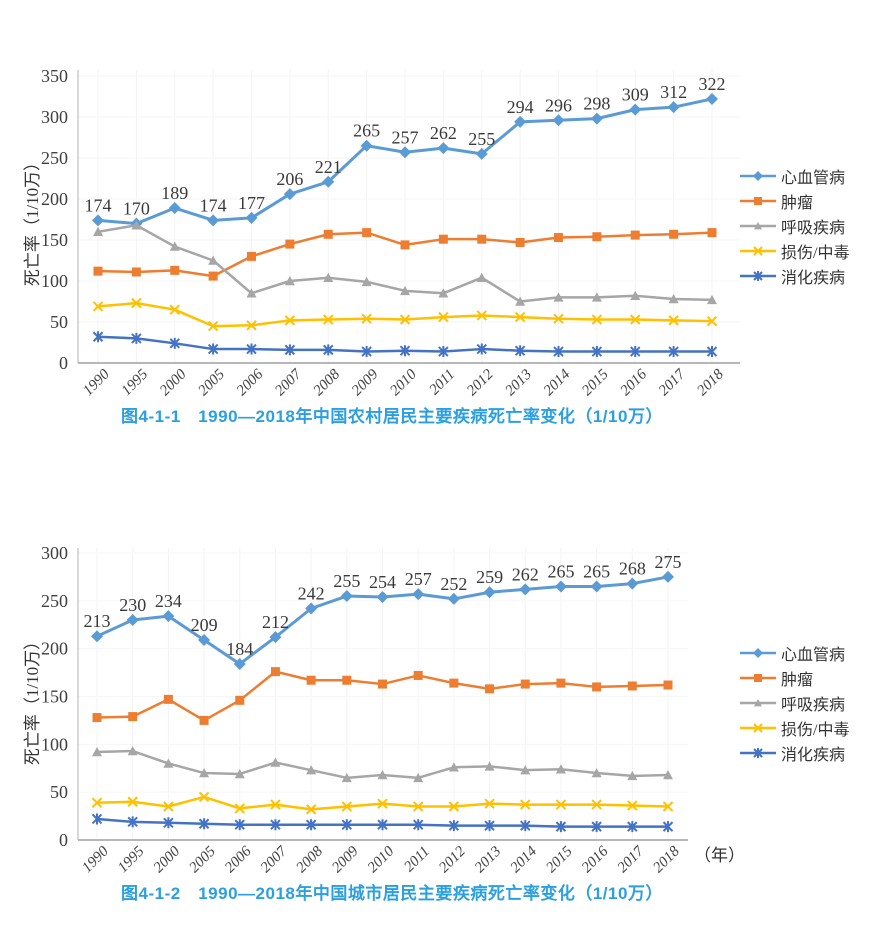  I want to click on urban-y-axis-title: 死亡率（1/10万）, so click(32, 699).